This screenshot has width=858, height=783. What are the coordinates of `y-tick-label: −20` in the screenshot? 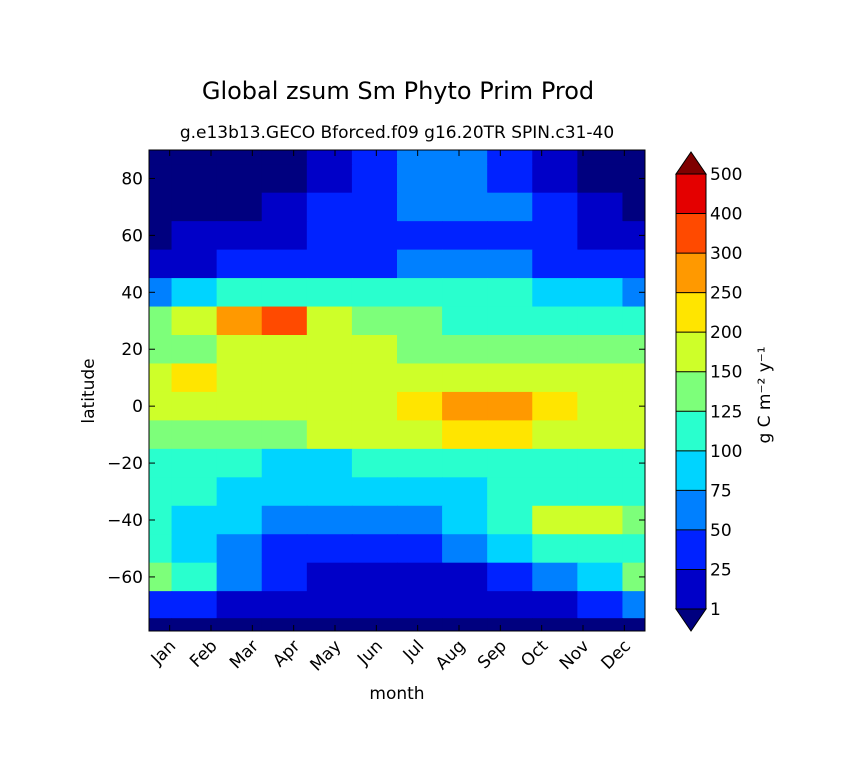 It's located at (125, 464).